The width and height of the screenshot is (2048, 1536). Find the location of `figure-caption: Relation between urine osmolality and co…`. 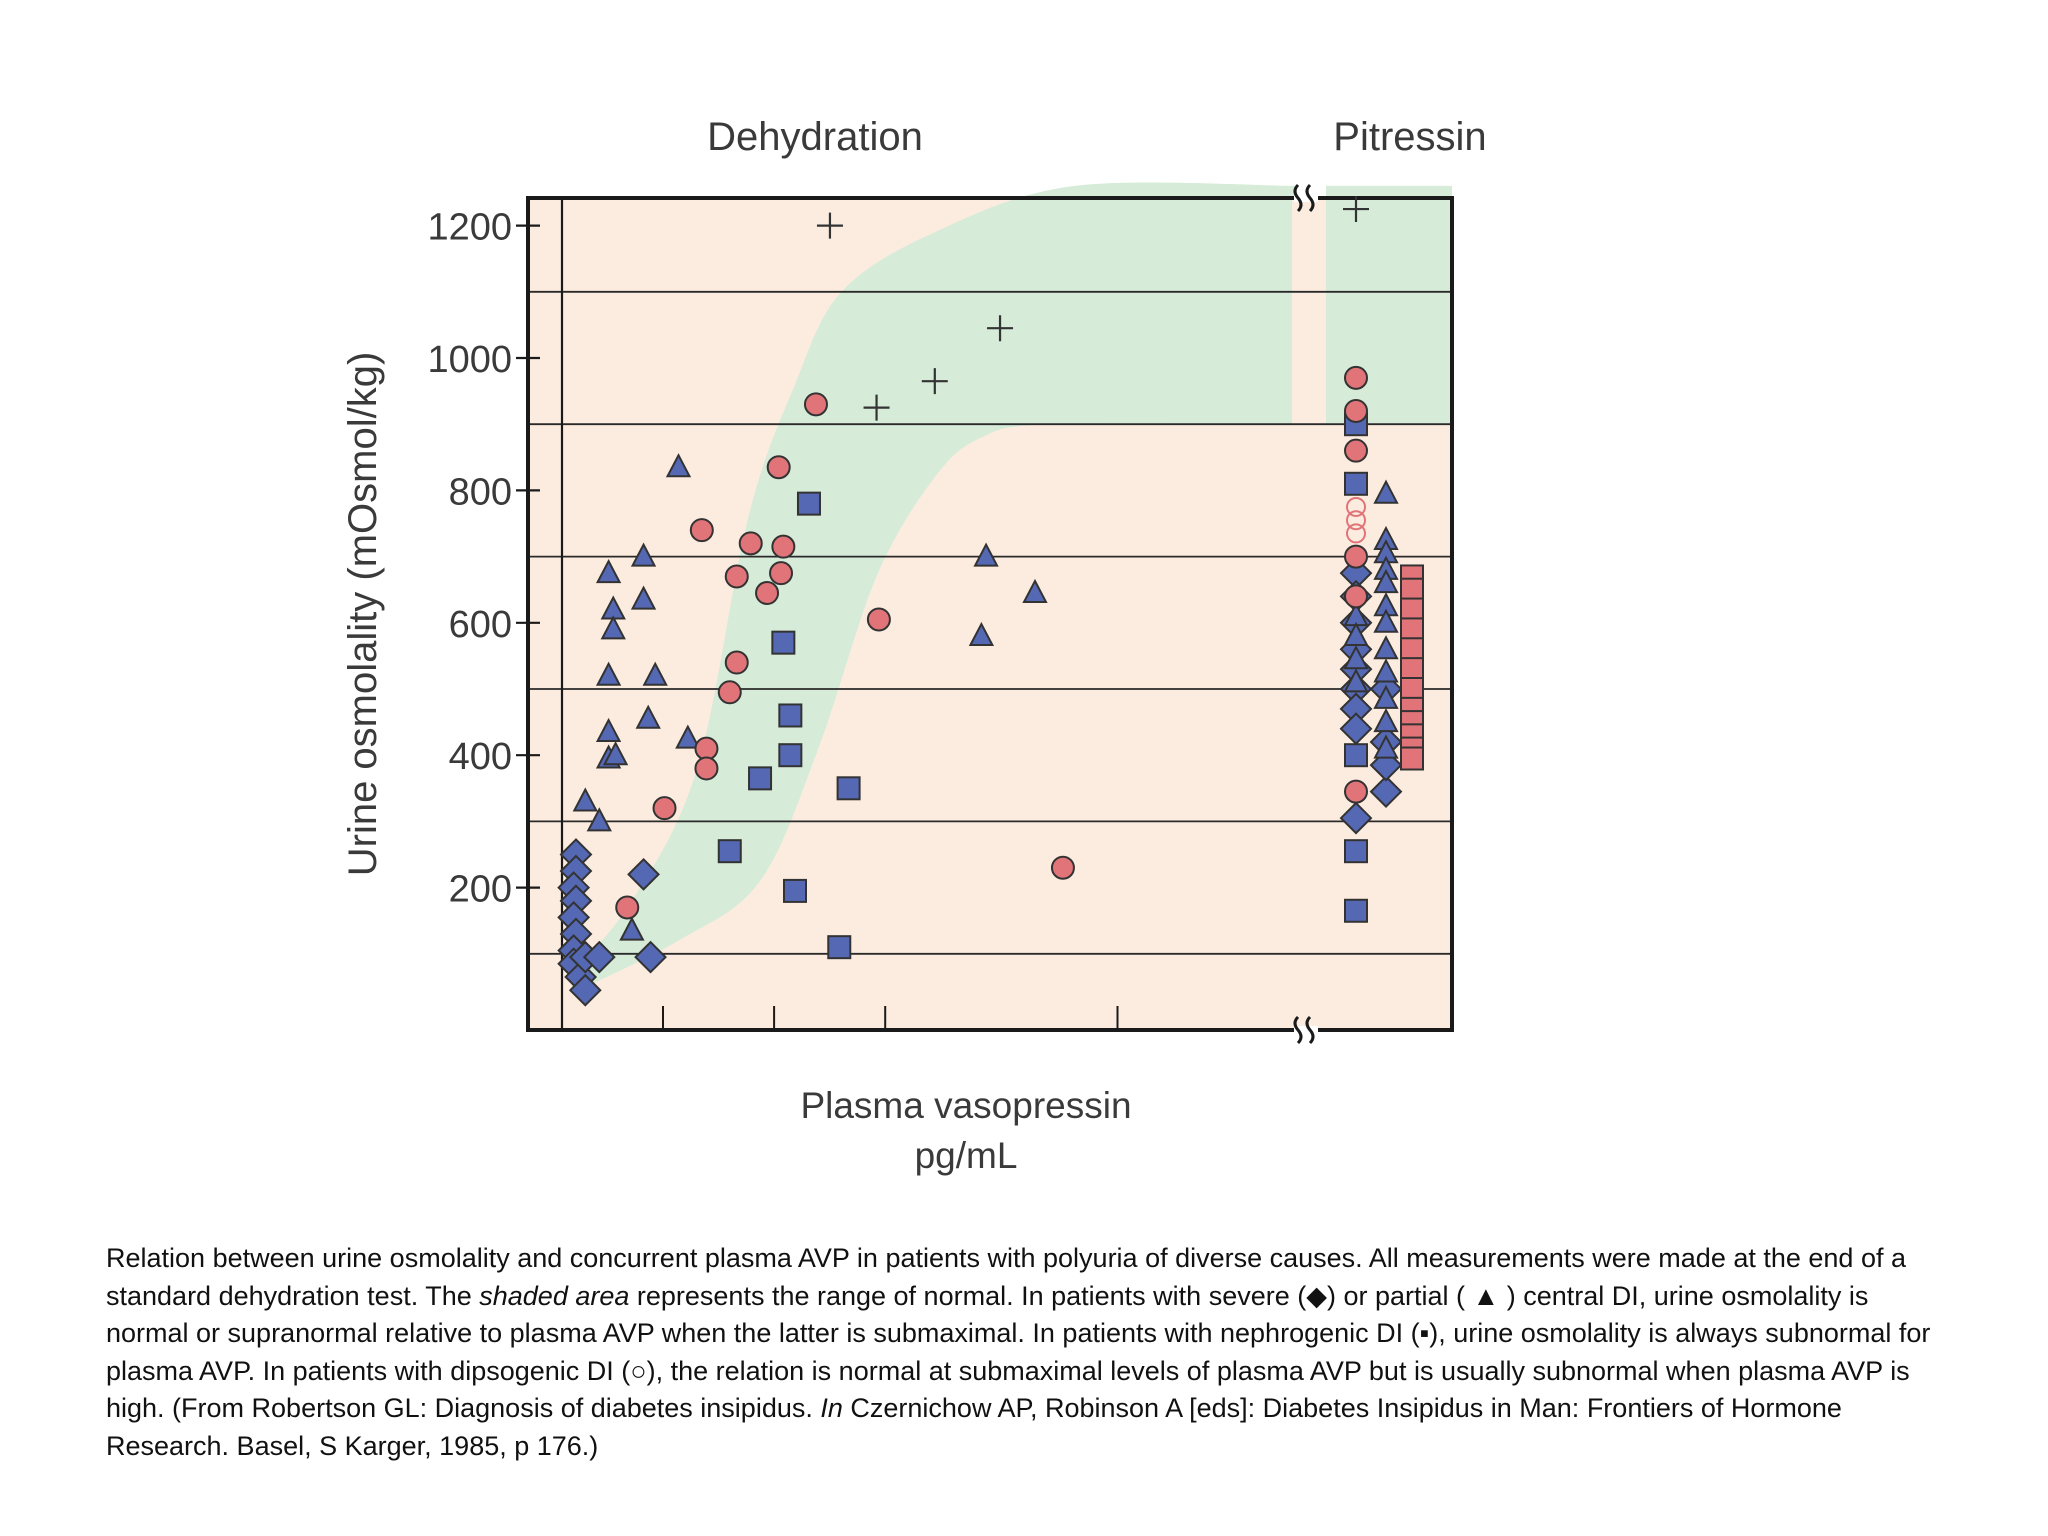

figure-caption: Relation between urine osmolality and co… is located at coordinates (1026, 1352).